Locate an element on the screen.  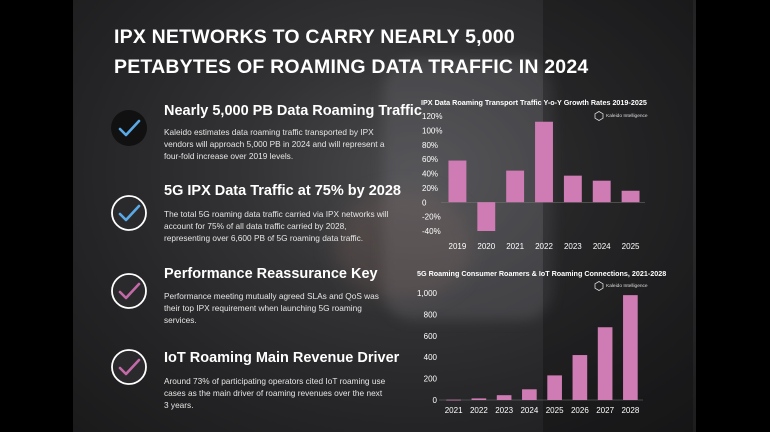
background-hand-shape is located at coordinates (403, 245).